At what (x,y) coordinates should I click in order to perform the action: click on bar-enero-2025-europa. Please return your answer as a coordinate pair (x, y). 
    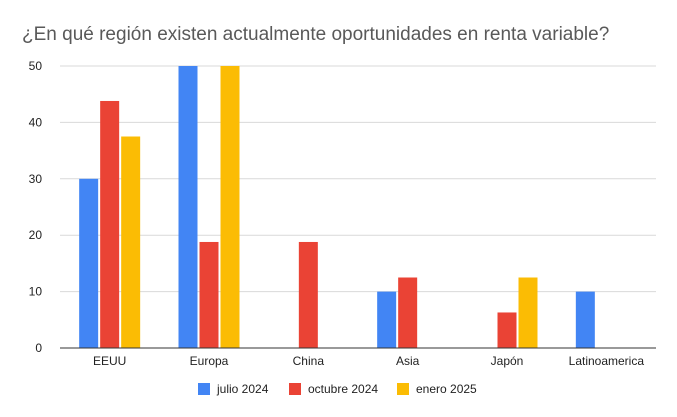
    Looking at the image, I should click on (230, 207).